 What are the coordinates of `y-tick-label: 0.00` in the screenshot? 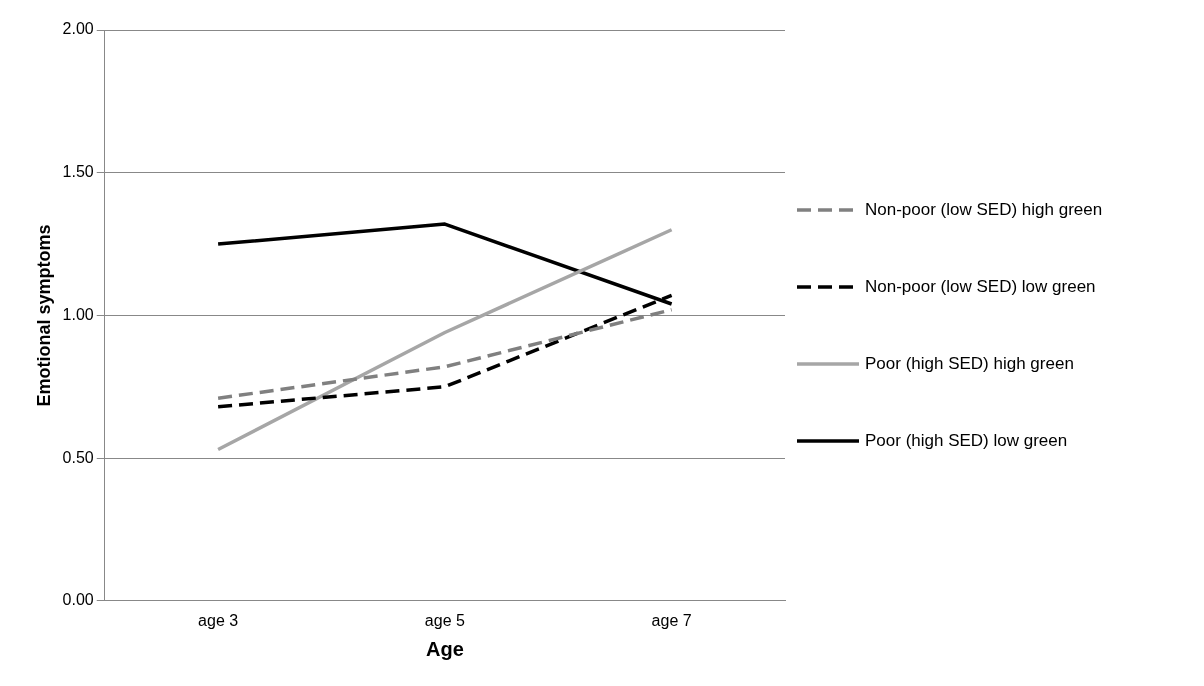 It's located at (78, 600).